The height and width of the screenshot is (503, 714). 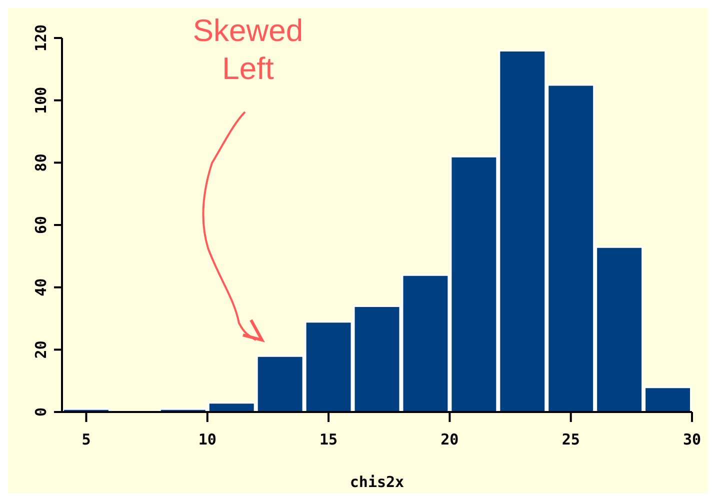 I want to click on annotation: Skewed Left, so click(x=248, y=50).